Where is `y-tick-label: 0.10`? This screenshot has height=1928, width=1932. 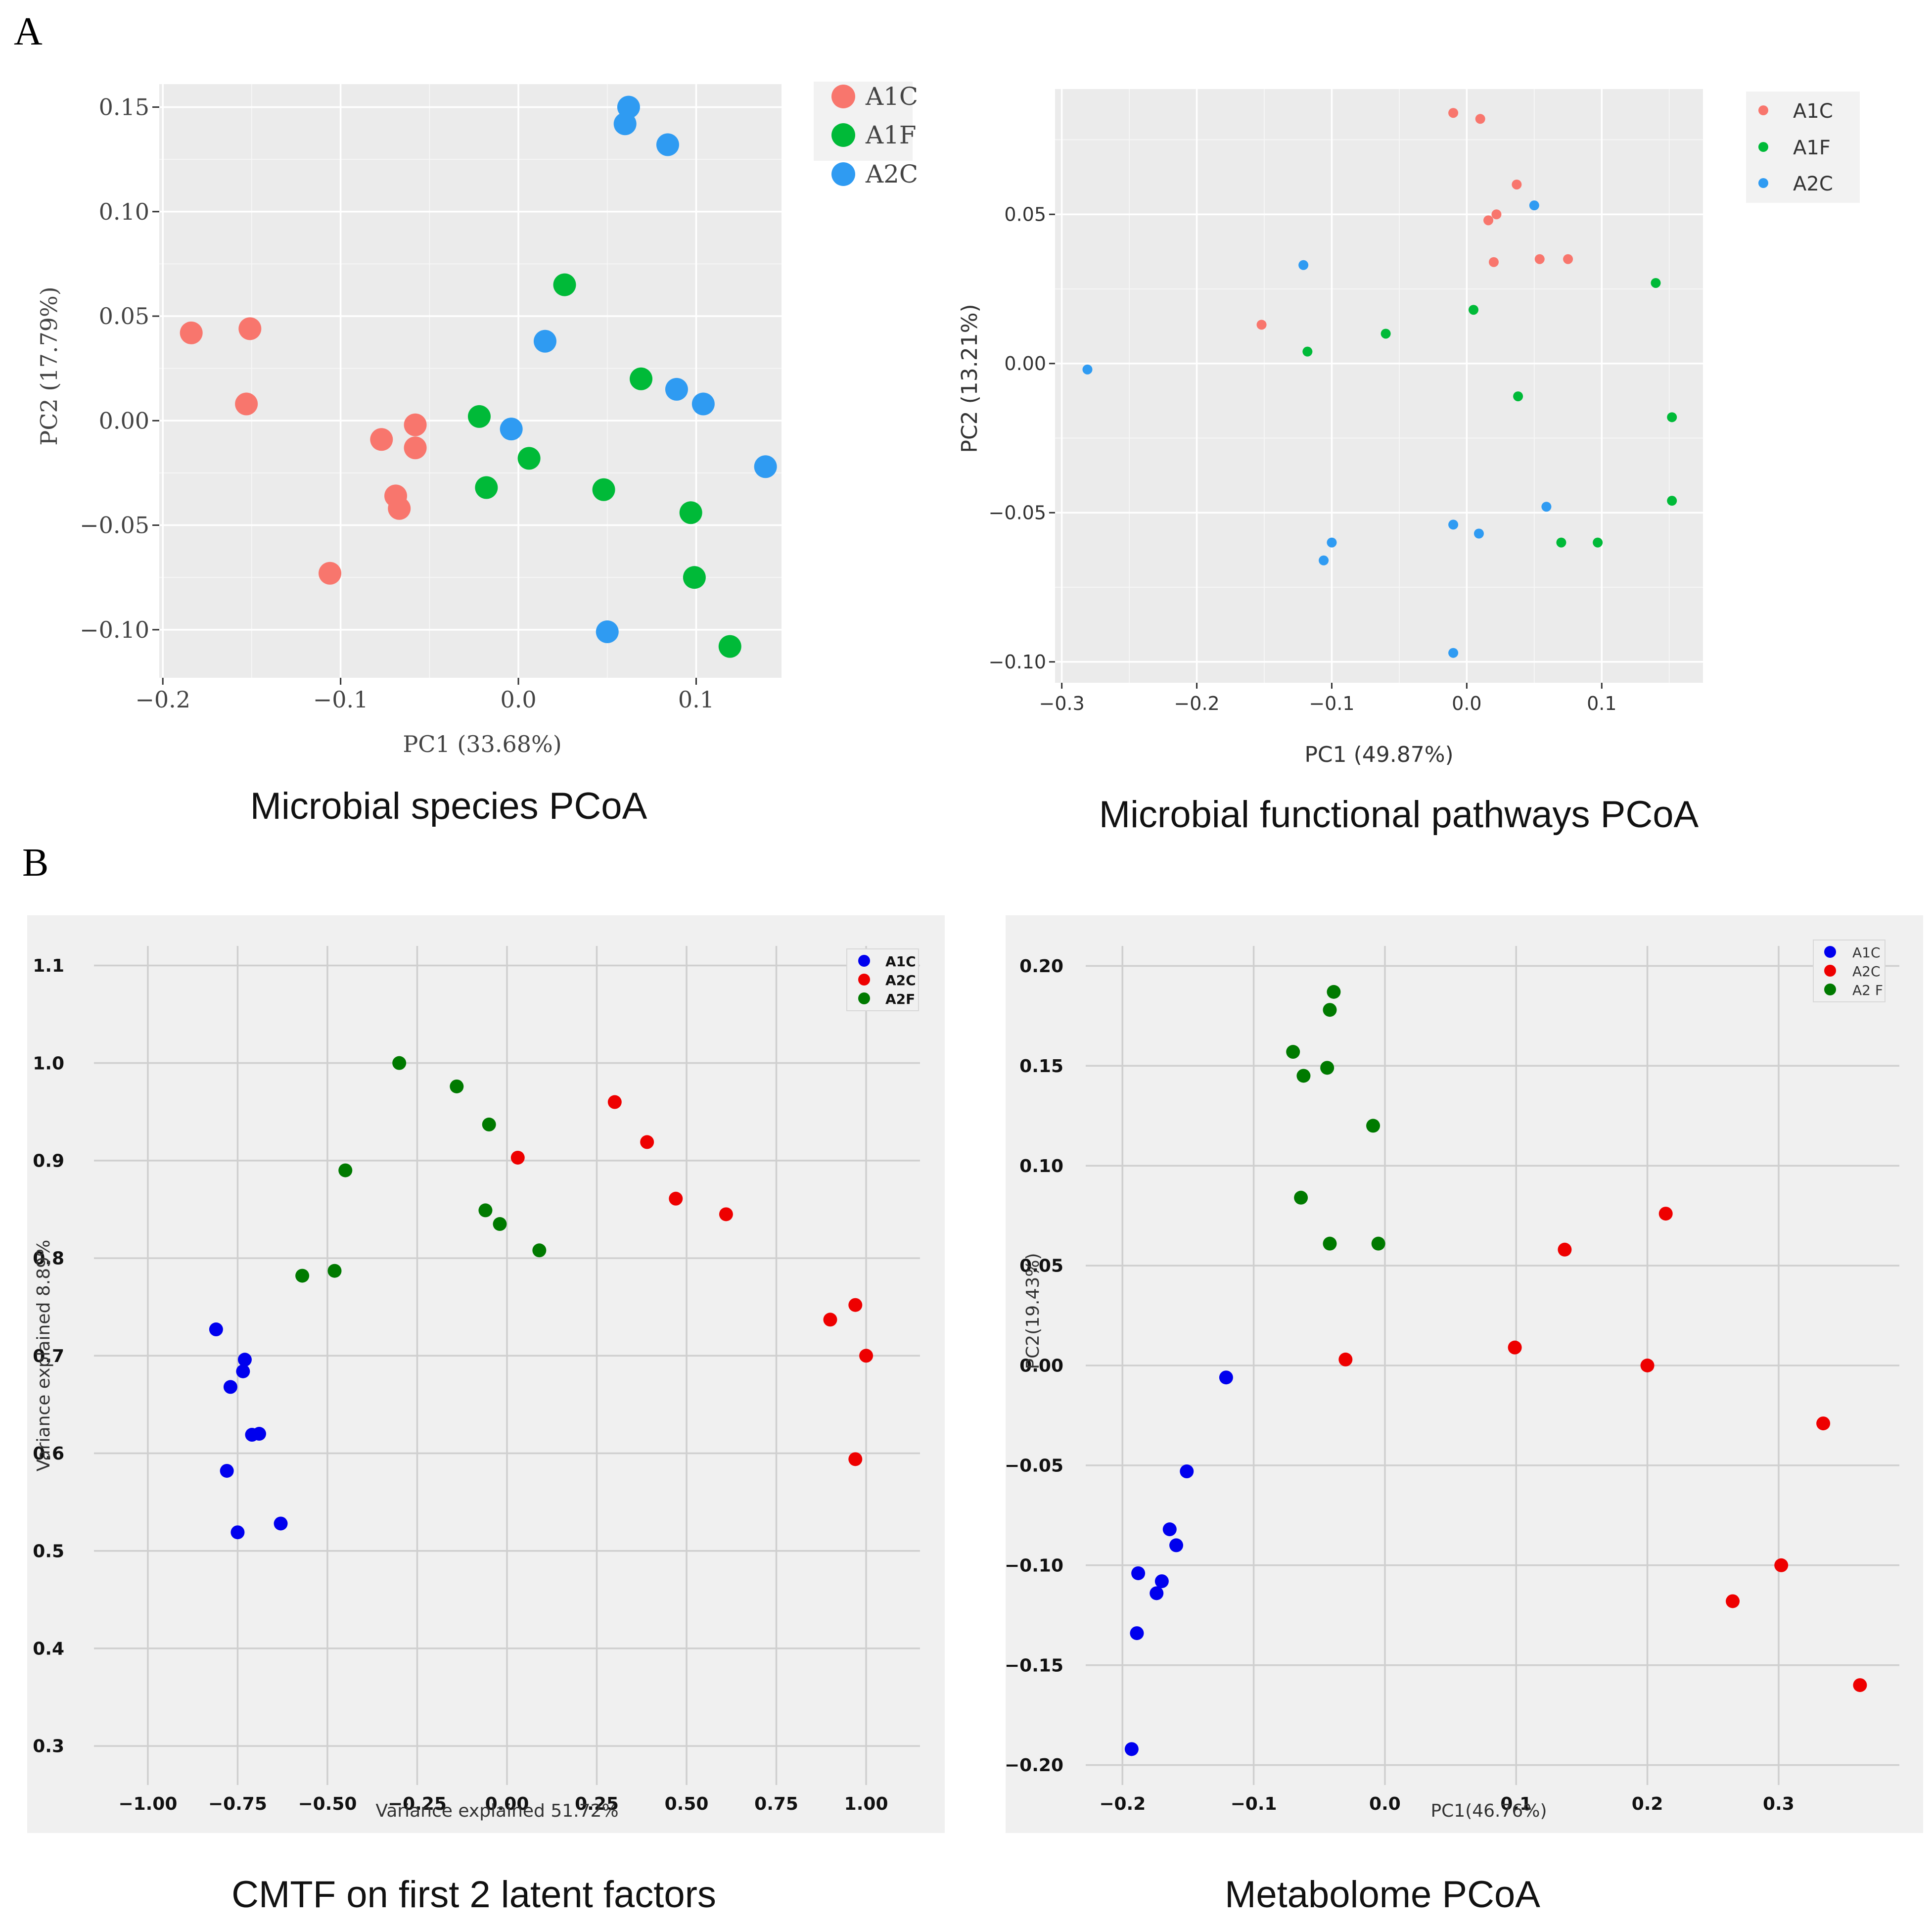 y-tick-label: 0.10 is located at coordinates (124, 211).